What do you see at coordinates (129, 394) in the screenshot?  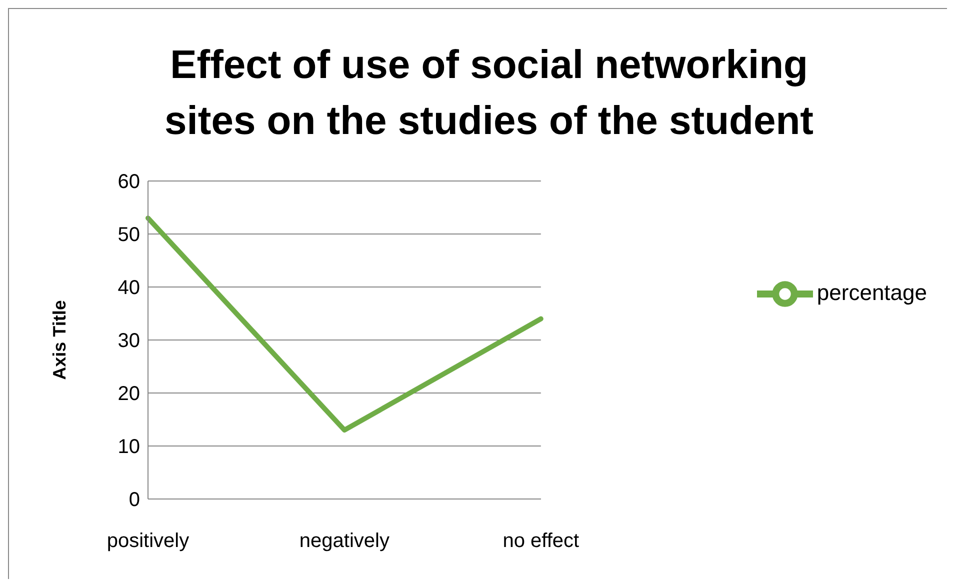 I see `y-tick-label: 20` at bounding box center [129, 394].